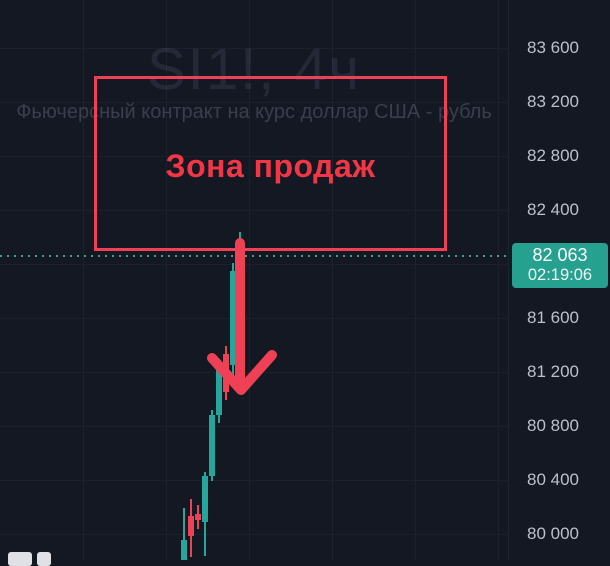  Describe the element at coordinates (553, 47) in the screenshot. I see `price-axis-label: 83 600` at that location.